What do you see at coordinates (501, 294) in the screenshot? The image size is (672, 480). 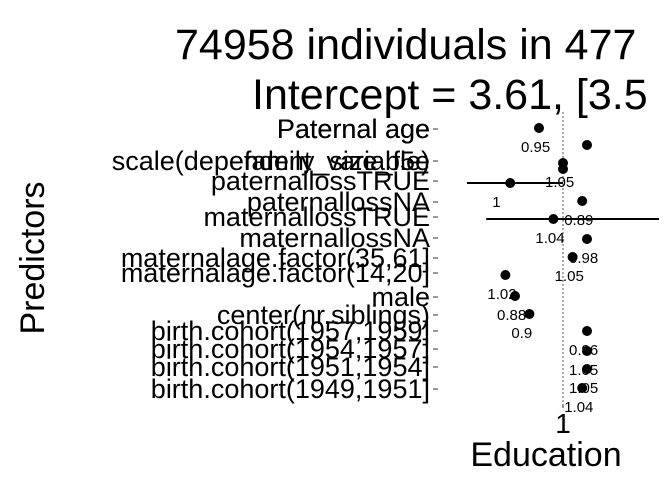 I see `estimate-value-label: 1.02` at bounding box center [501, 294].